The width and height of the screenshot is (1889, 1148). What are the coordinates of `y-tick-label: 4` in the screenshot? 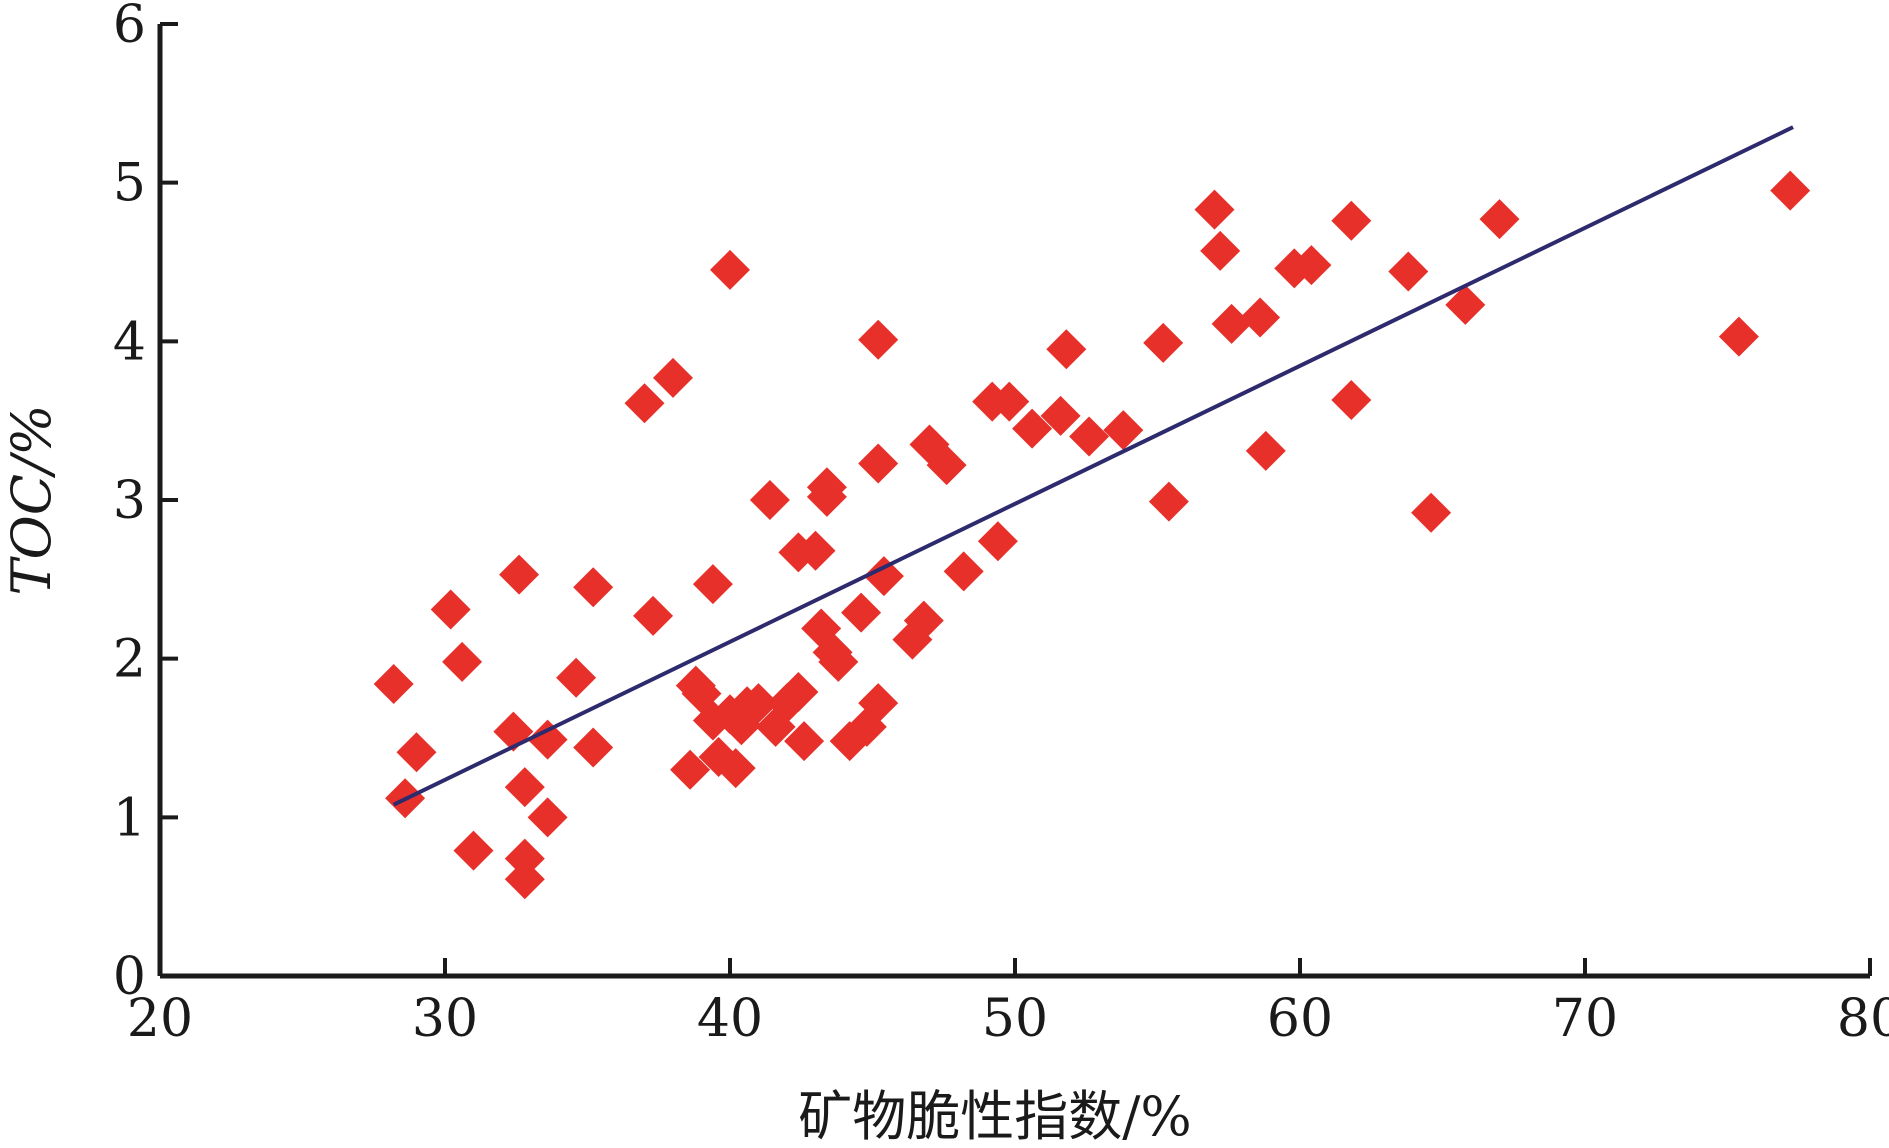 It's located at (129, 342).